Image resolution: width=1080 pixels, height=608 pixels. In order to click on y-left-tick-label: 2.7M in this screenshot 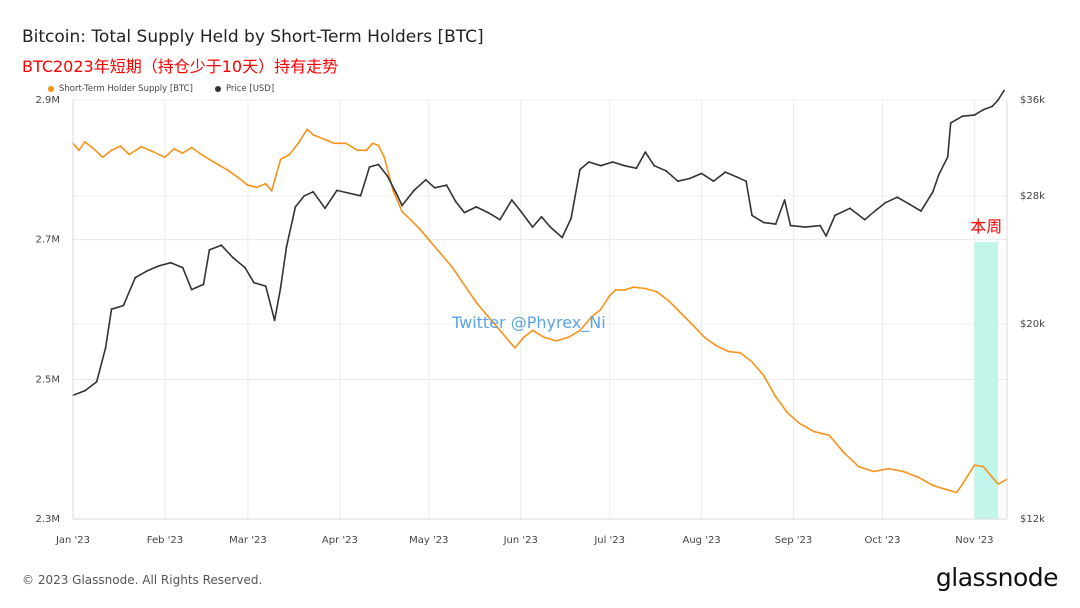, I will do `click(47, 240)`.